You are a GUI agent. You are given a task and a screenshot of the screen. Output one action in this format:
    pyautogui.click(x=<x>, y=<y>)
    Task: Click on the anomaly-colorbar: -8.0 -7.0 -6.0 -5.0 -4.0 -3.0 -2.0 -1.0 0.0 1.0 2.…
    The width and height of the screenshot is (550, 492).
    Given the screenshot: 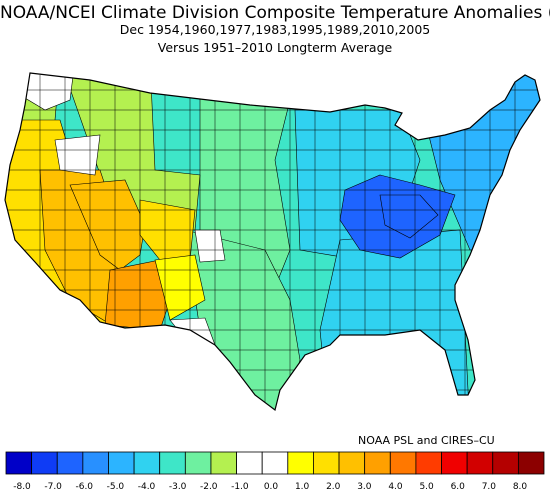 What is the action you would take?
    pyautogui.click(x=275, y=471)
    